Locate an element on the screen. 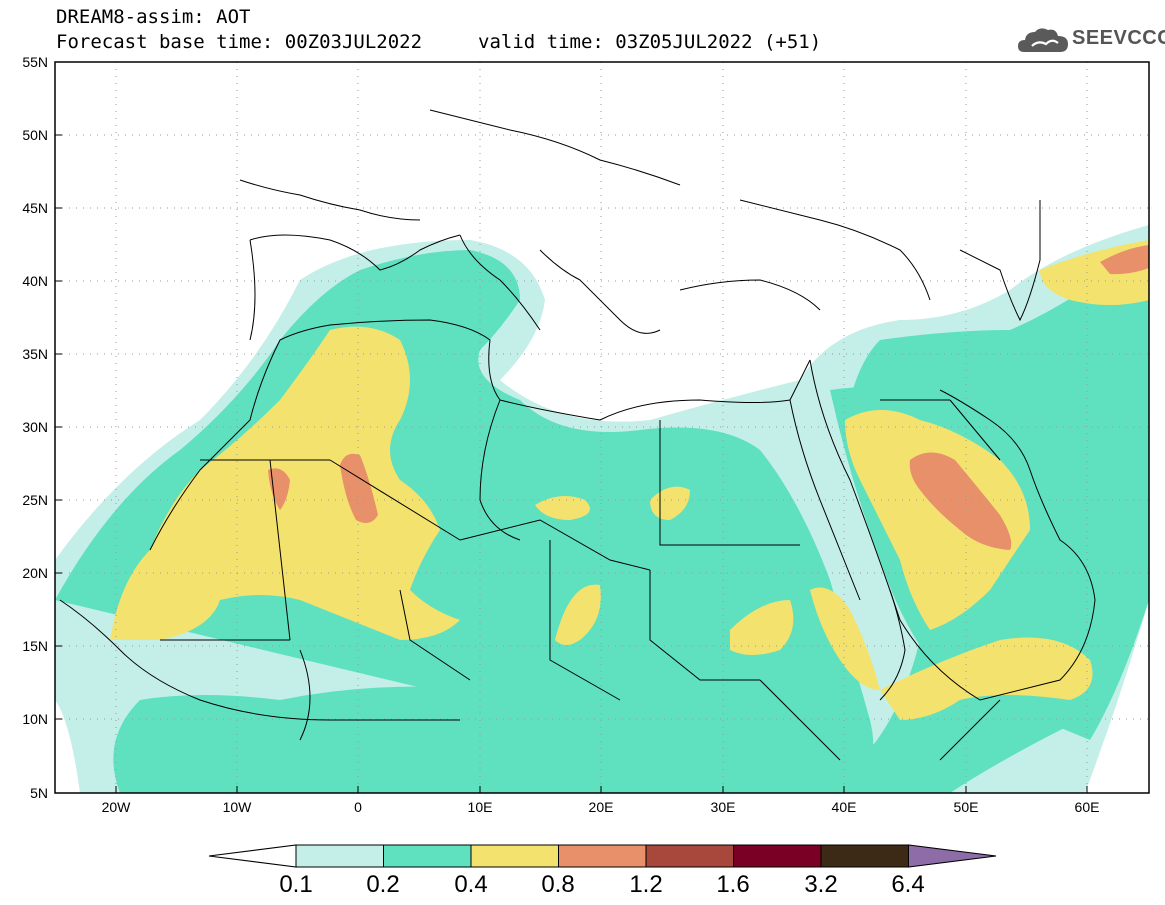  lon-label: 20E is located at coordinates (601, 807).